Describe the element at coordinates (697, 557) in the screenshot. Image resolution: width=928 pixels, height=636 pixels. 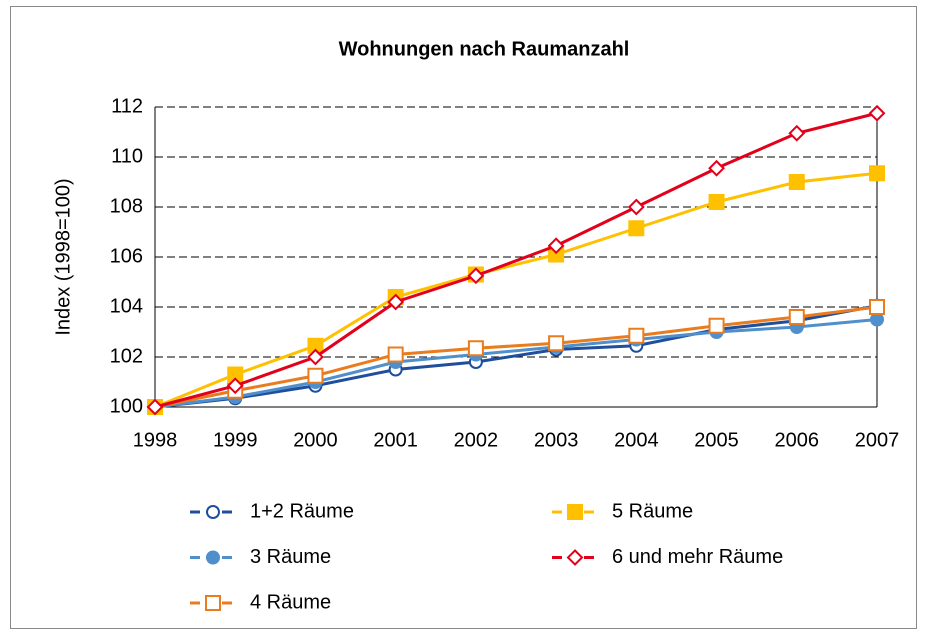
I see `legend-label: 6 und mehr Räume` at that location.